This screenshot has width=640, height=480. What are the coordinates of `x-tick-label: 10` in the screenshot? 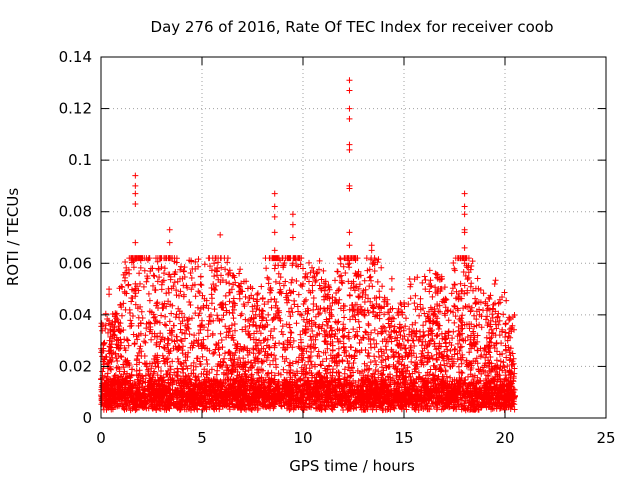 It's located at (302, 438).